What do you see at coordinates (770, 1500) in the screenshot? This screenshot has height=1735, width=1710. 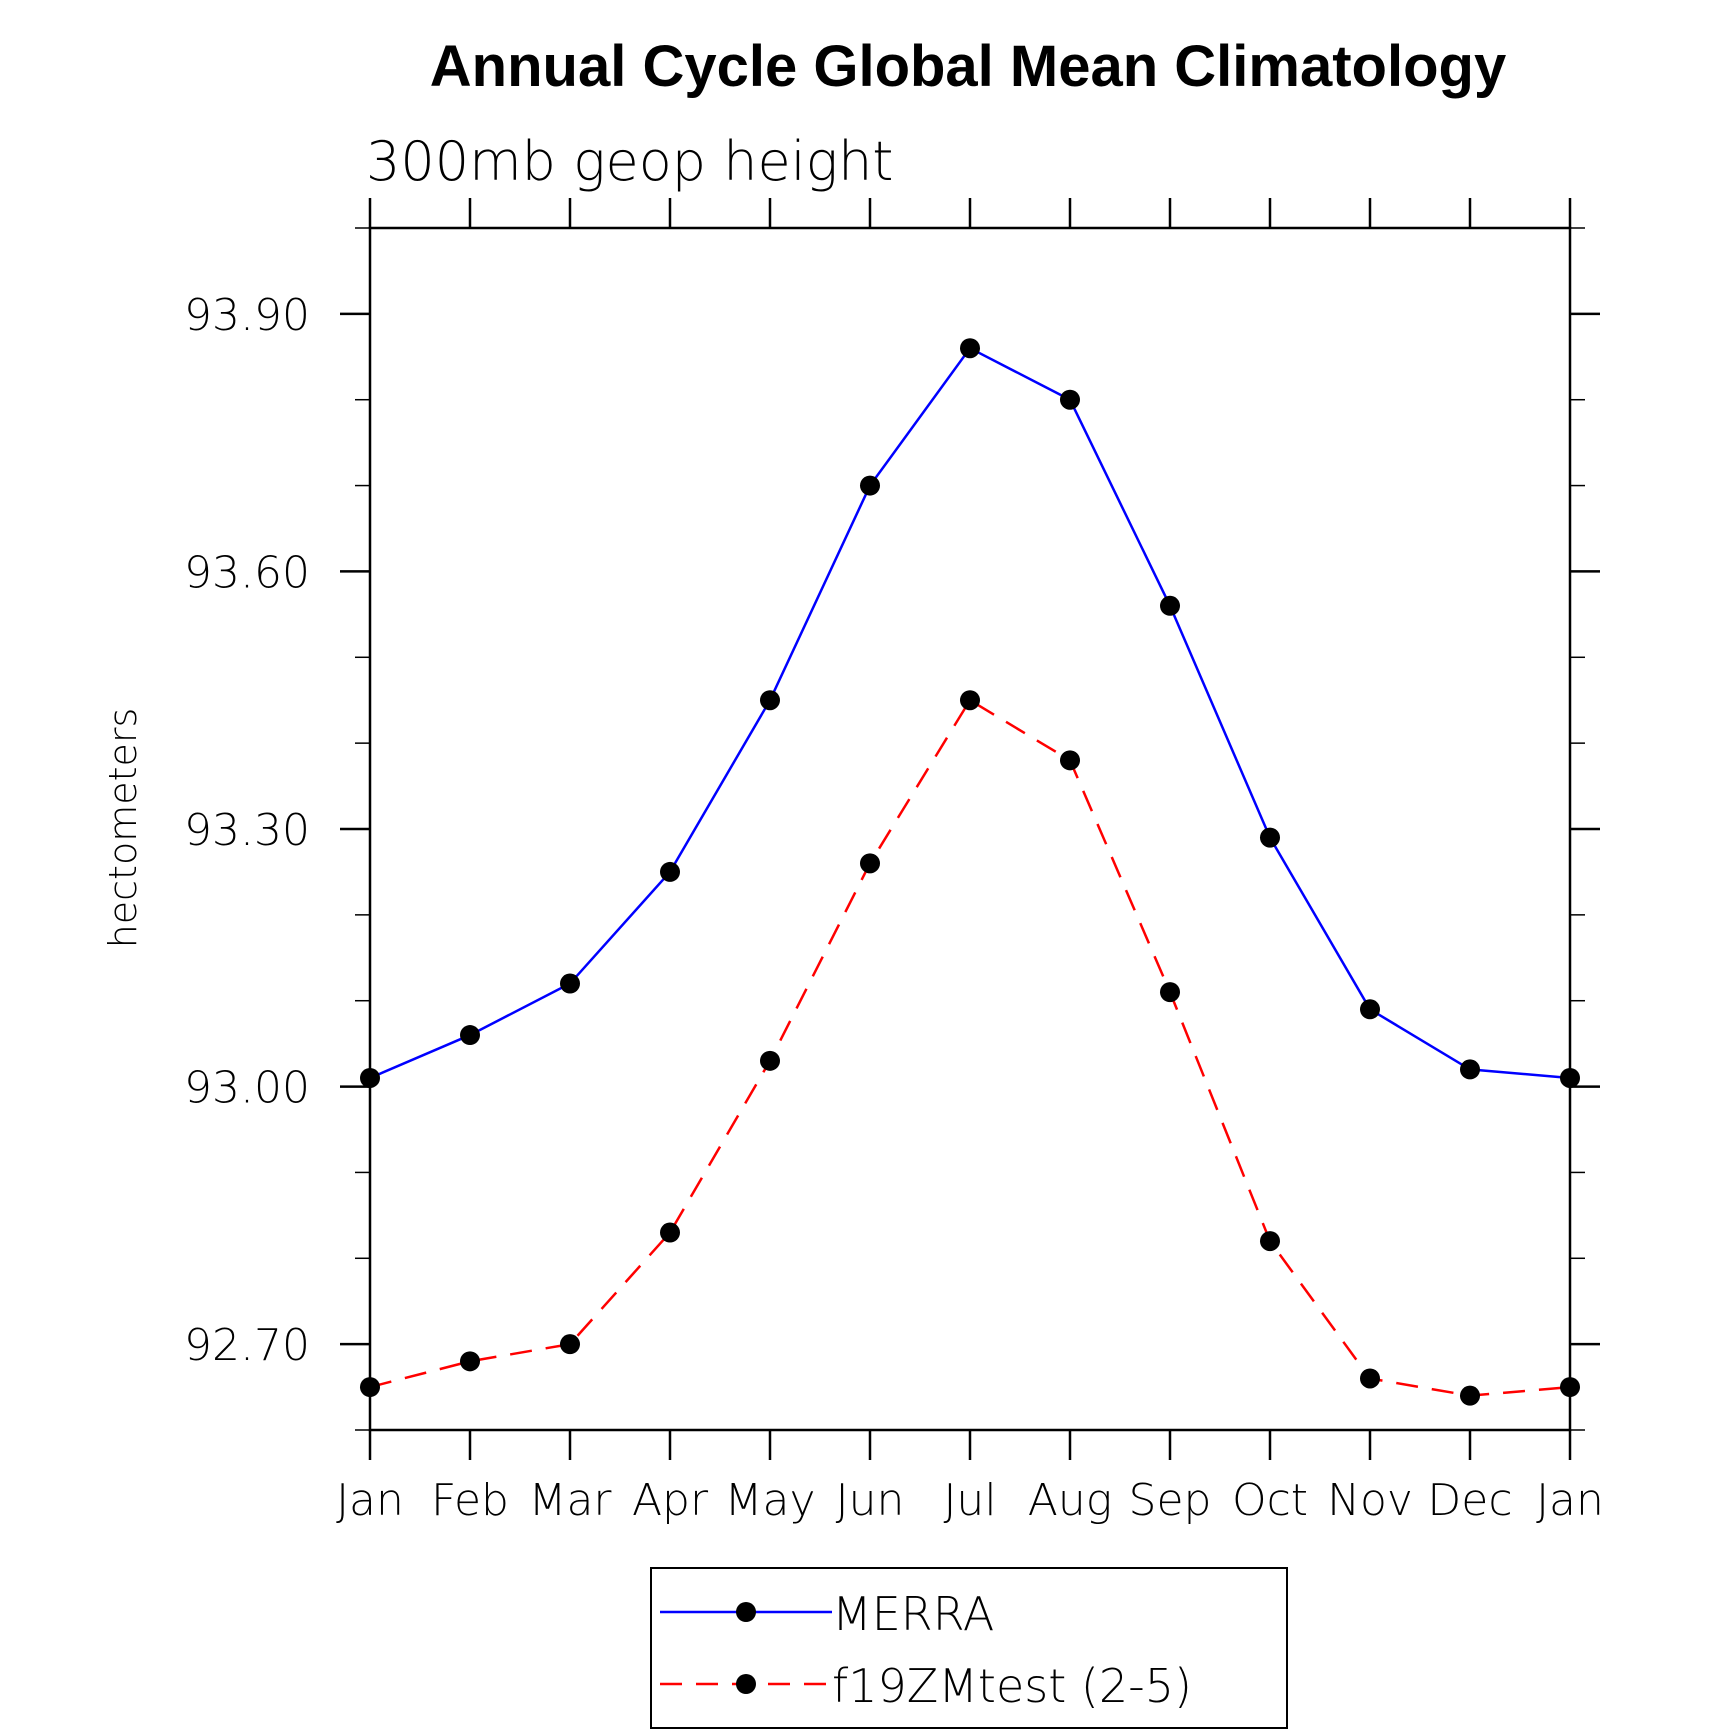 I see `x-tick-label: May` at bounding box center [770, 1500].